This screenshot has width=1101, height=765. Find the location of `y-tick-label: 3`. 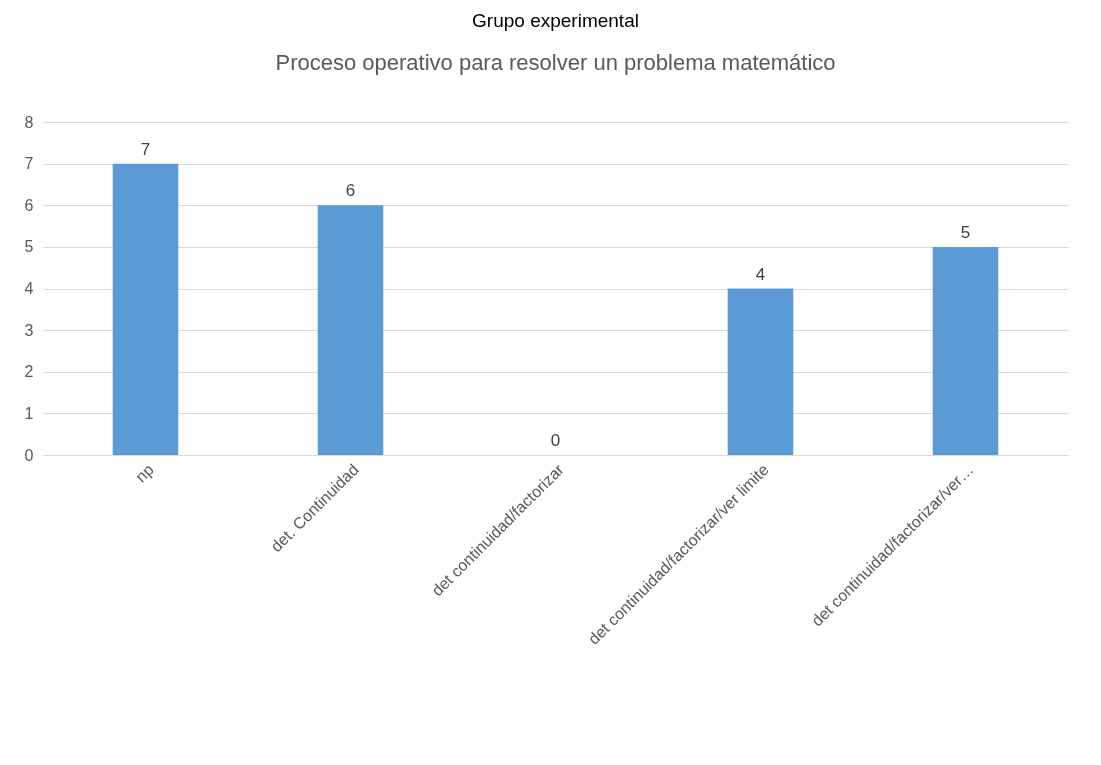

y-tick-label: 3 is located at coordinates (29, 330).